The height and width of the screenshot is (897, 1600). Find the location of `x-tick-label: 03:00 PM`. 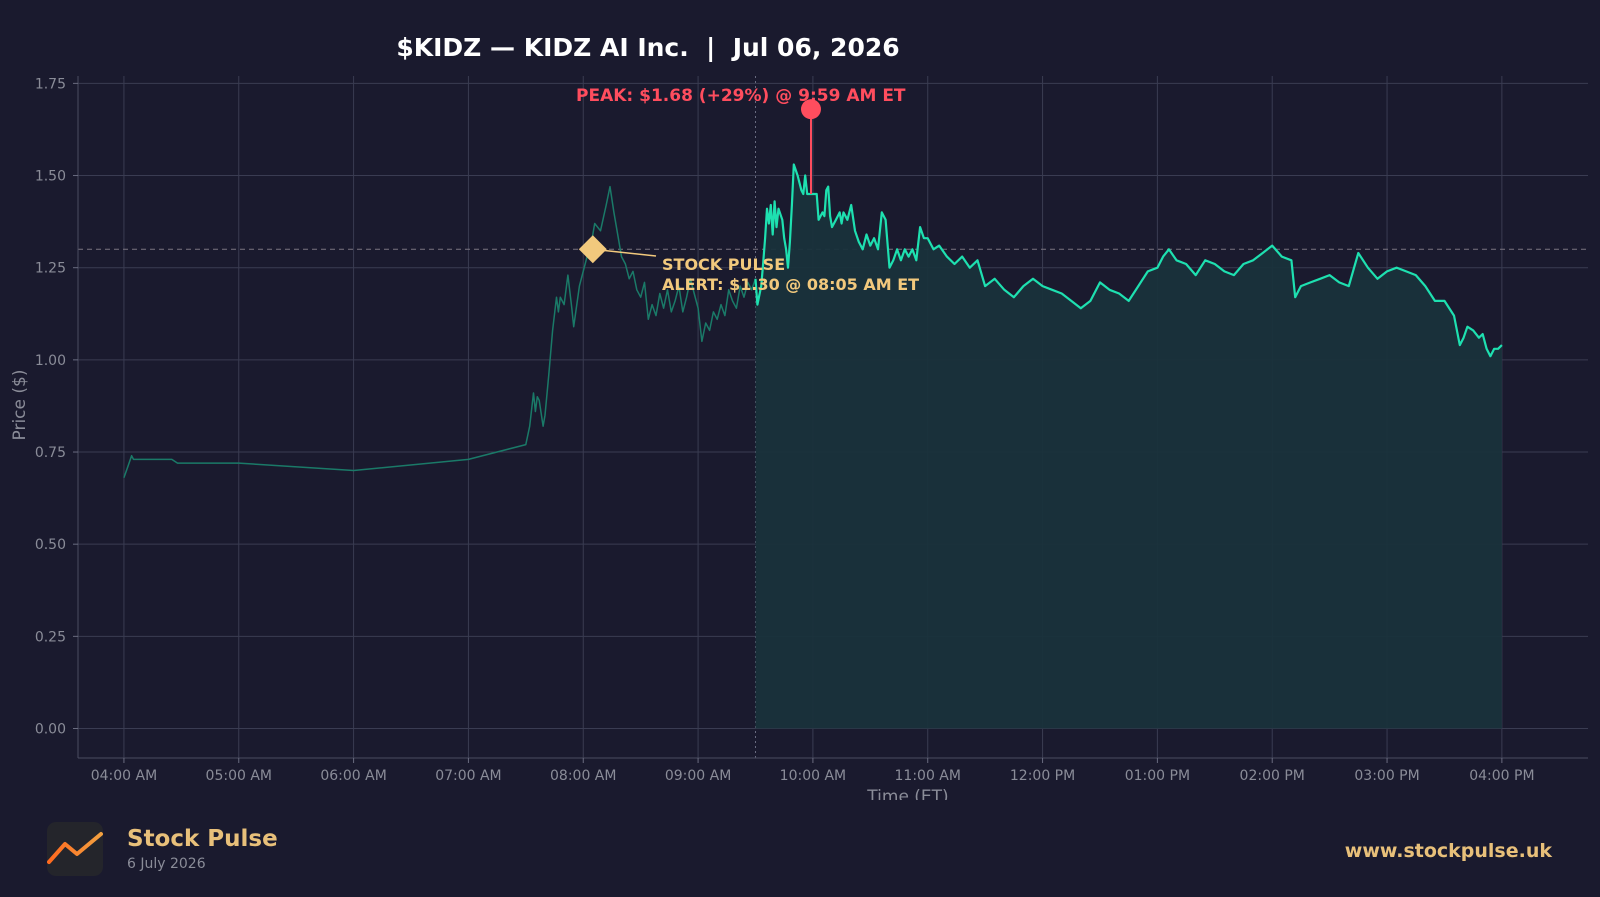

x-tick-label: 03:00 PM is located at coordinates (1386, 776).